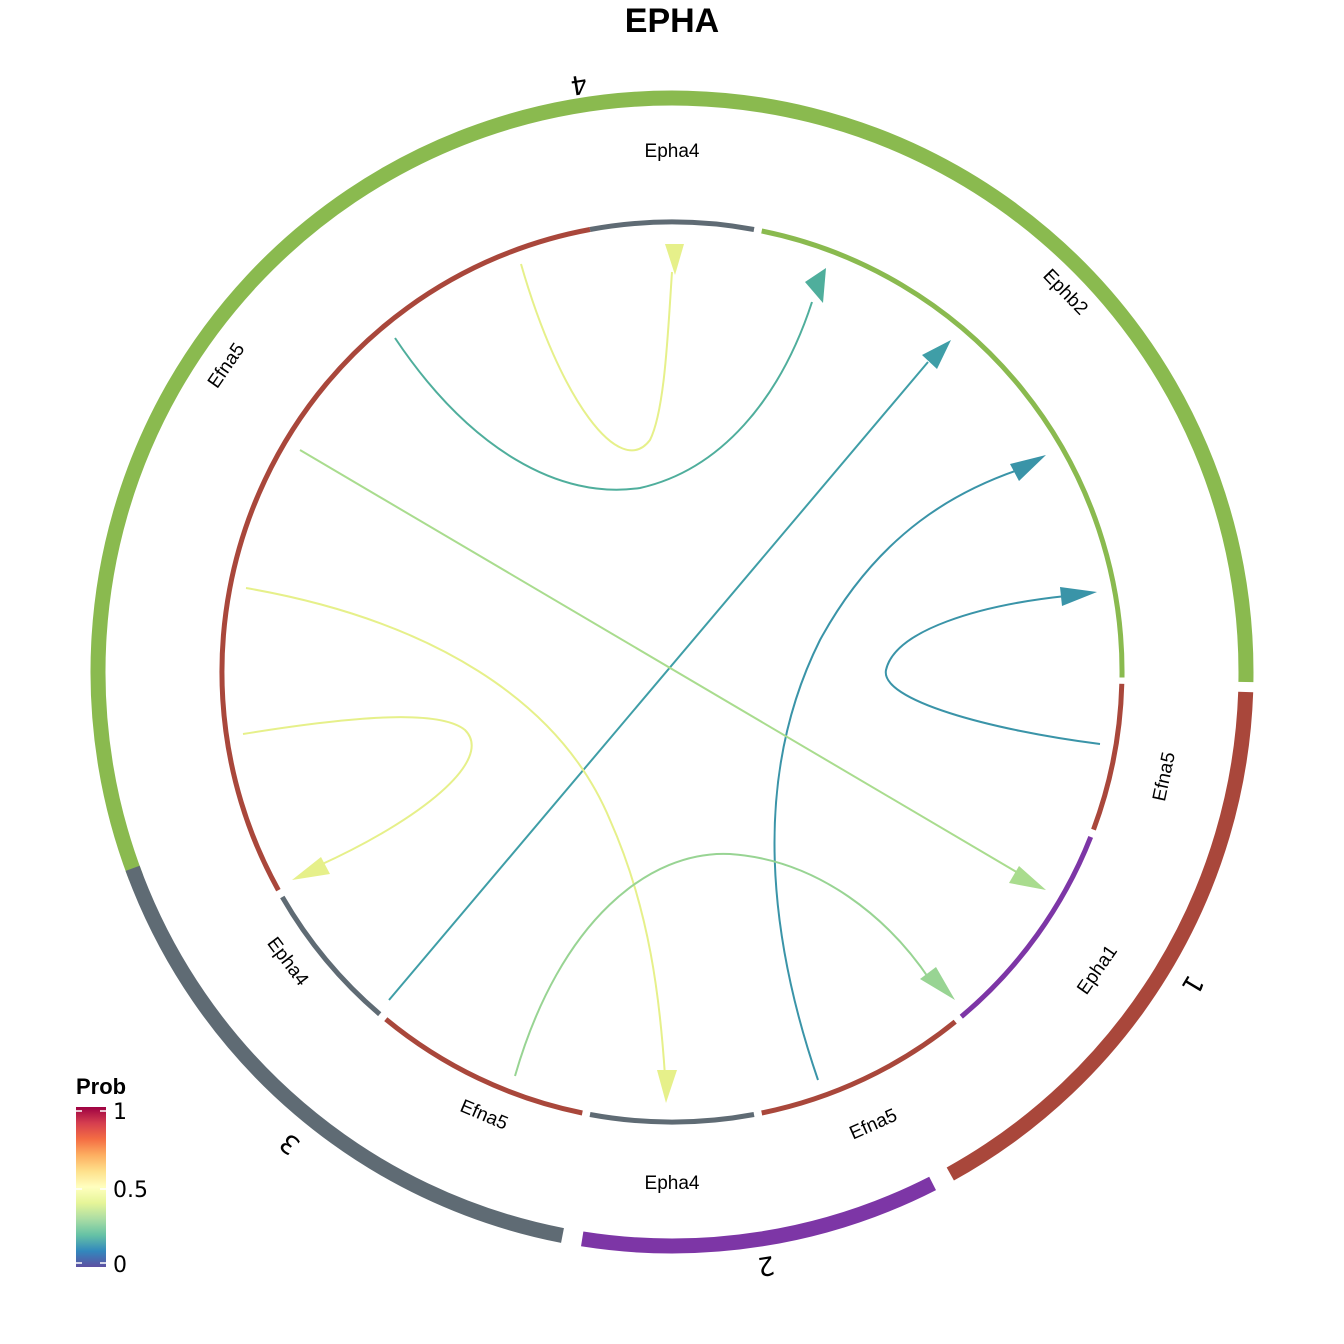  Describe the element at coordinates (1028, 468) in the screenshot. I see `arrowhead-ephb2-4-c` at that location.